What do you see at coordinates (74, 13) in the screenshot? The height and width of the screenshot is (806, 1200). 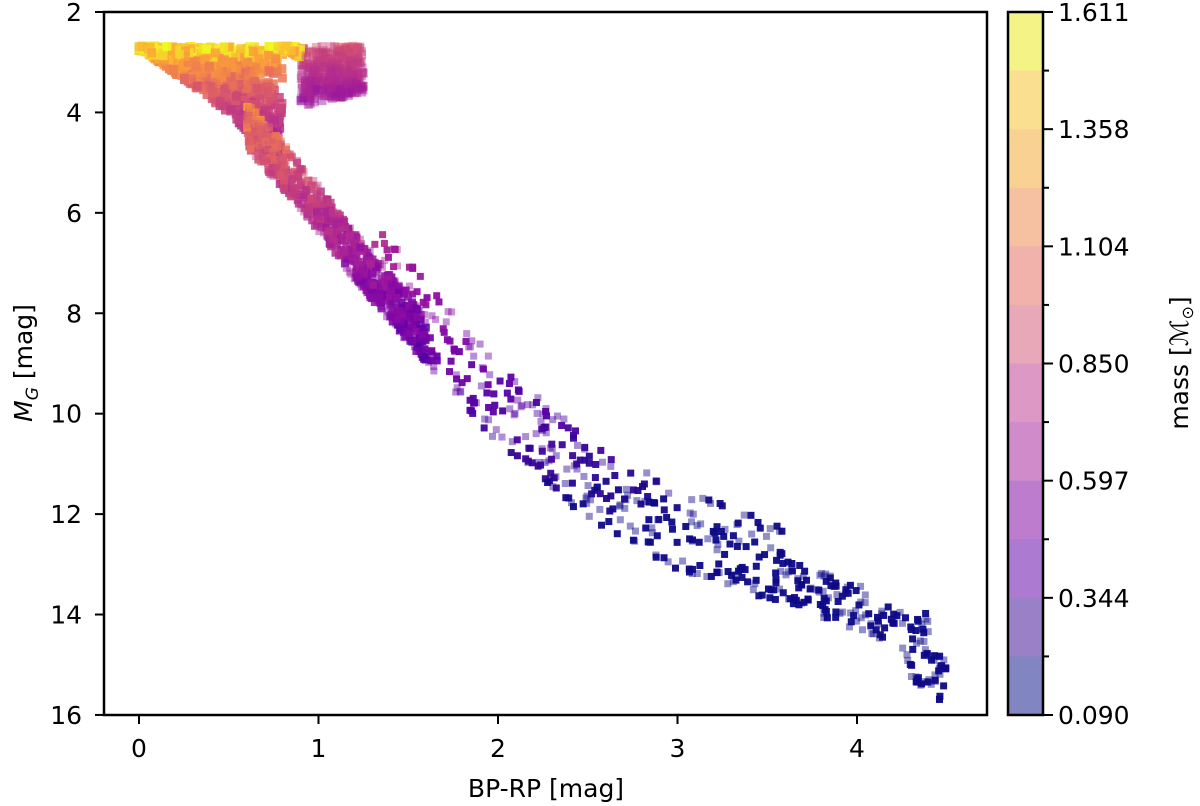 I see `y-tick-label: 2` at bounding box center [74, 13].